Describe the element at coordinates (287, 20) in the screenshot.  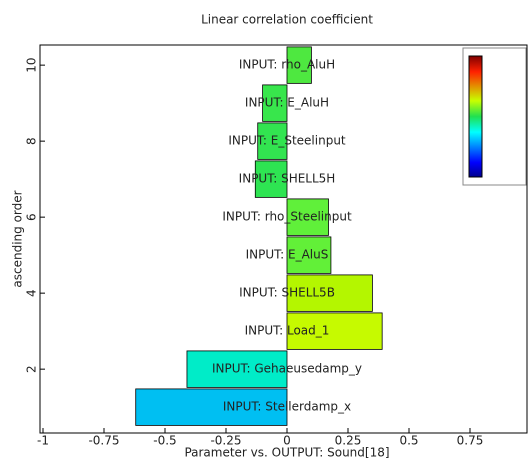
I see `chart-title: Linear correlation coefficient` at that location.